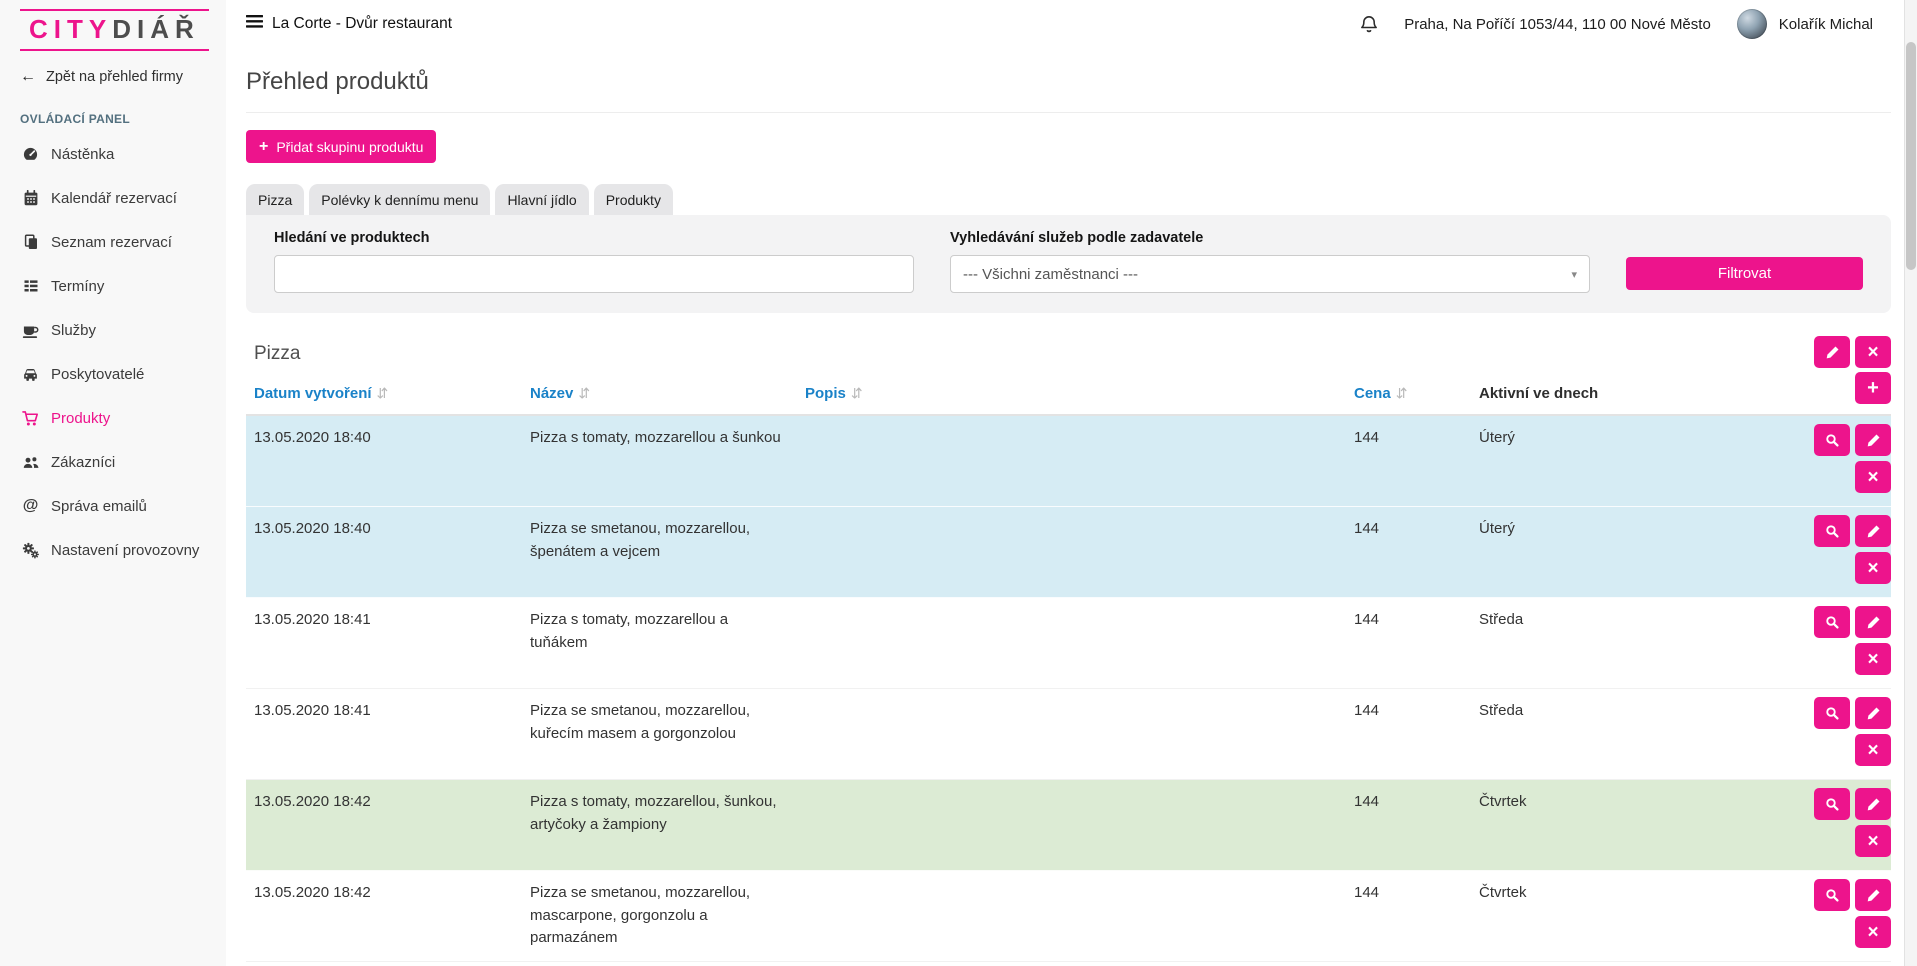  What do you see at coordinates (98, 374) in the screenshot?
I see `sidebar-item-label: Poskytovatelé` at bounding box center [98, 374].